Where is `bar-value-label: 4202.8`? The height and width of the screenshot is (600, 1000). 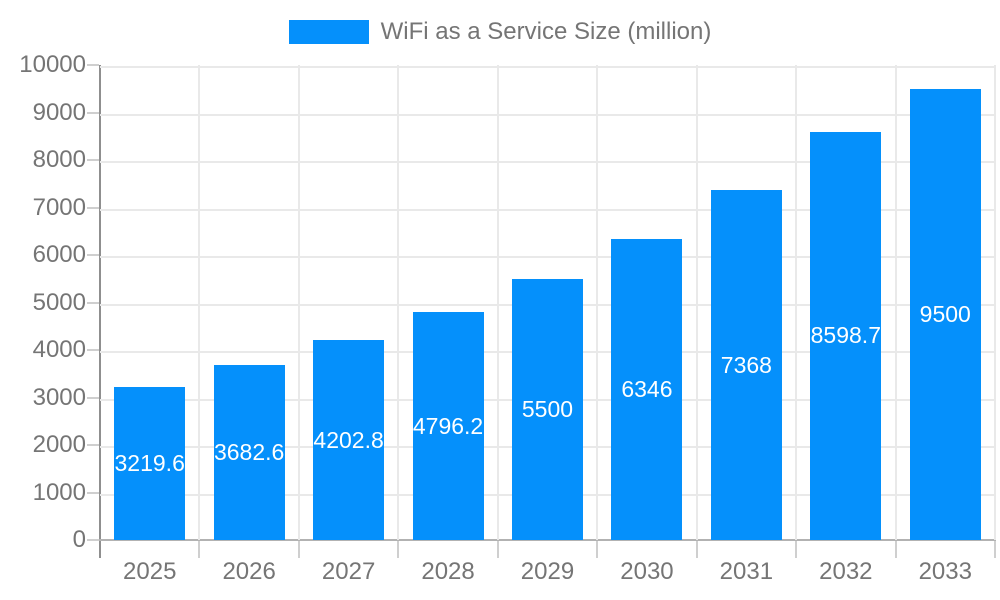
bar-value-label: 4202.8 is located at coordinates (348, 439).